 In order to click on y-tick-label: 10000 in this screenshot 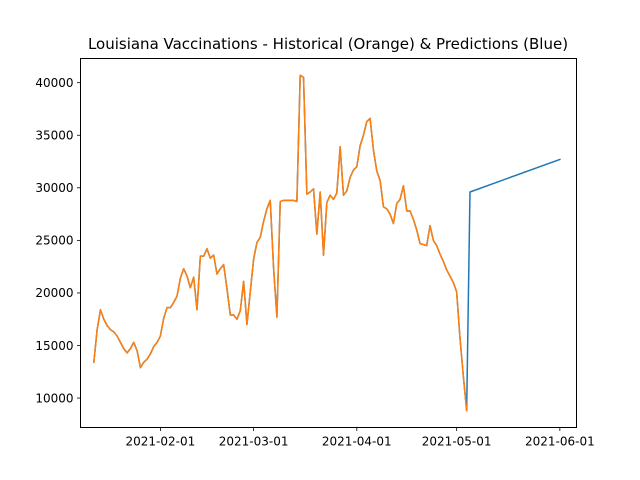, I will do `click(54, 398)`.